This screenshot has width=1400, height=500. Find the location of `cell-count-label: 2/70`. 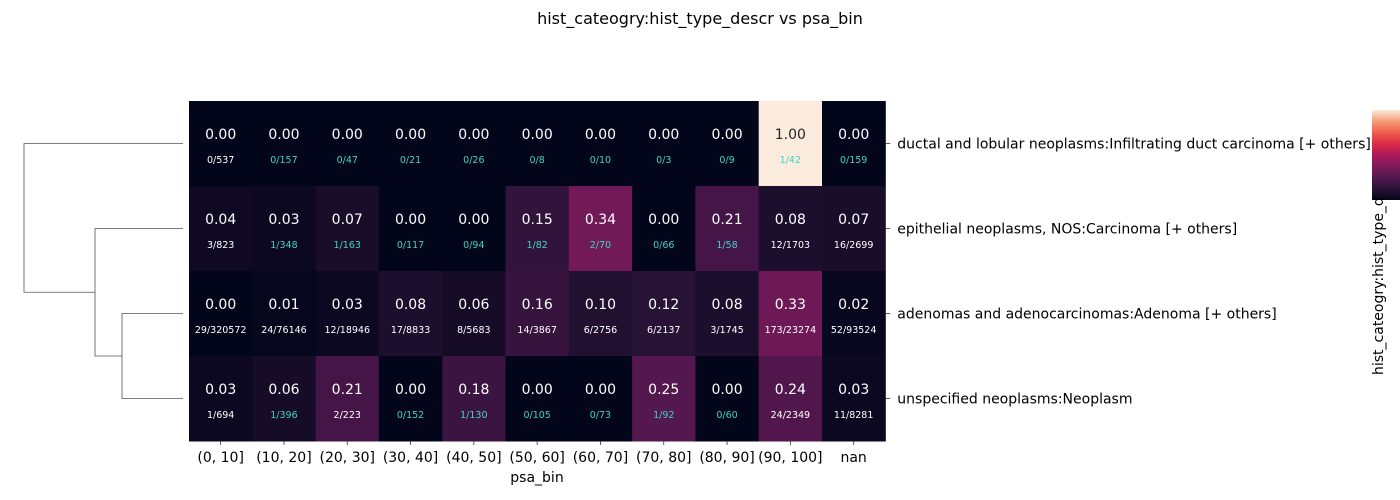

cell-count-label: 2/70 is located at coordinates (600, 245).